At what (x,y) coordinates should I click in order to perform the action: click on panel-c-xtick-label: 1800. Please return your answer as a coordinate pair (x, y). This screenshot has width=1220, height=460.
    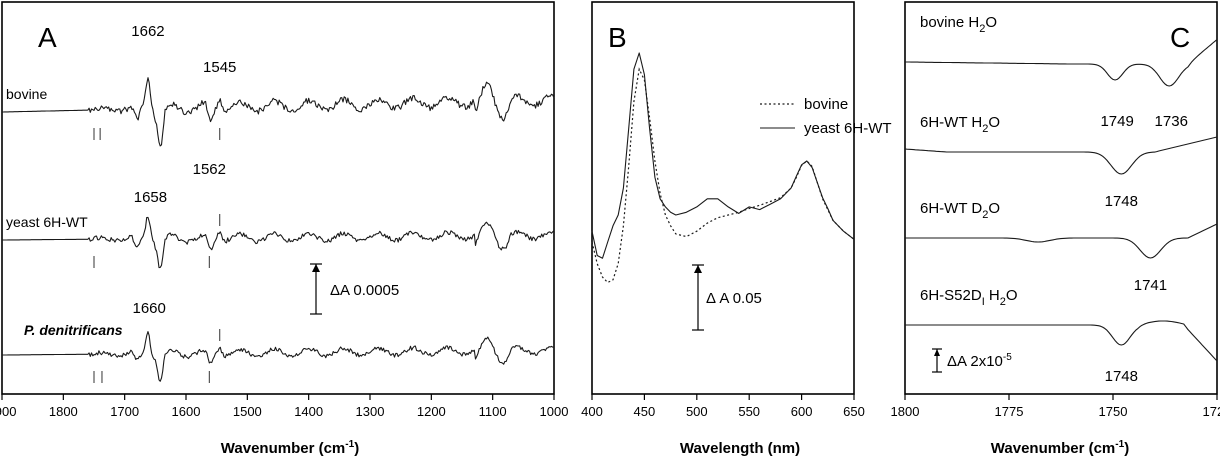
    Looking at the image, I should click on (905, 411).